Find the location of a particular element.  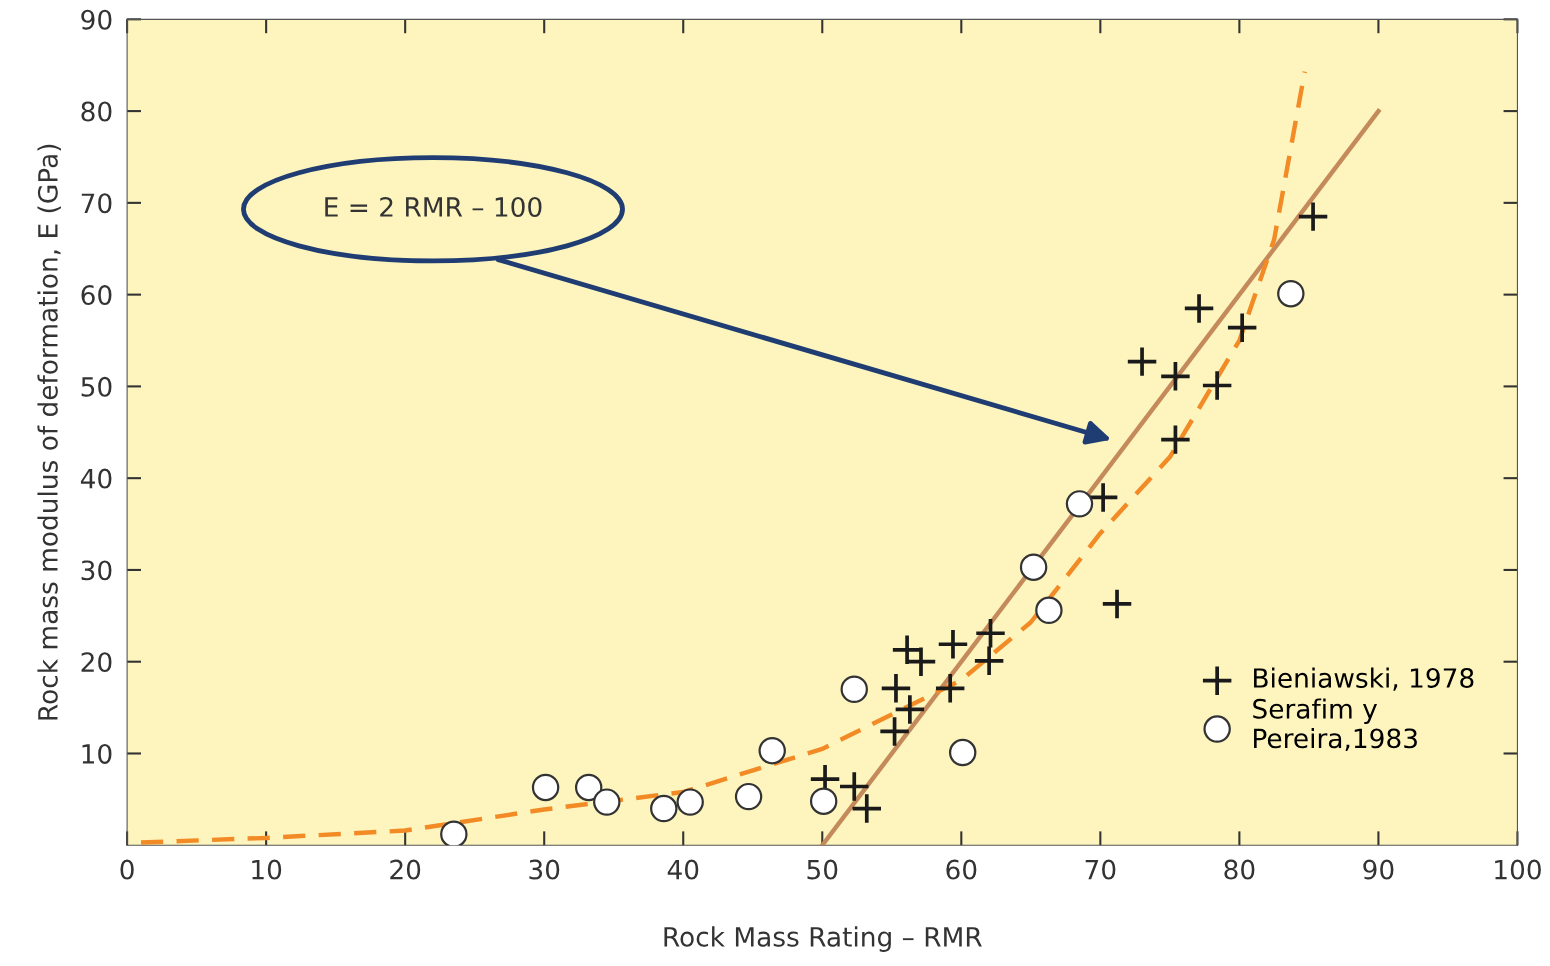

annotation: E = 2 RMR – 100 is located at coordinates (433, 206).